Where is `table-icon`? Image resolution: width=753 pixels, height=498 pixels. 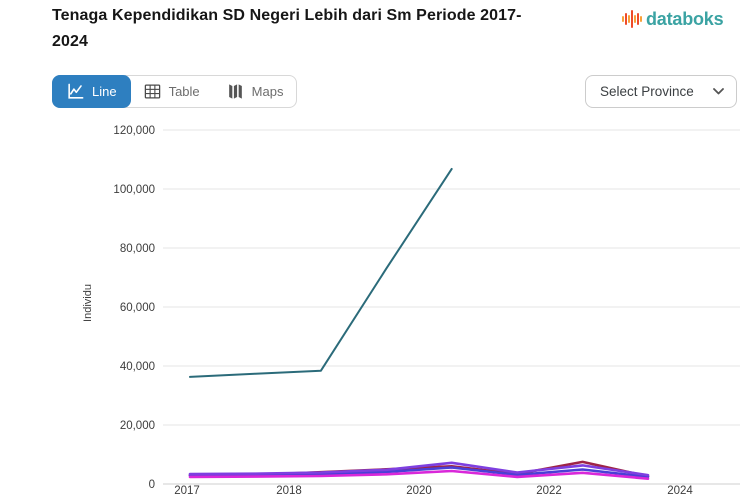
table-icon is located at coordinates (152, 91).